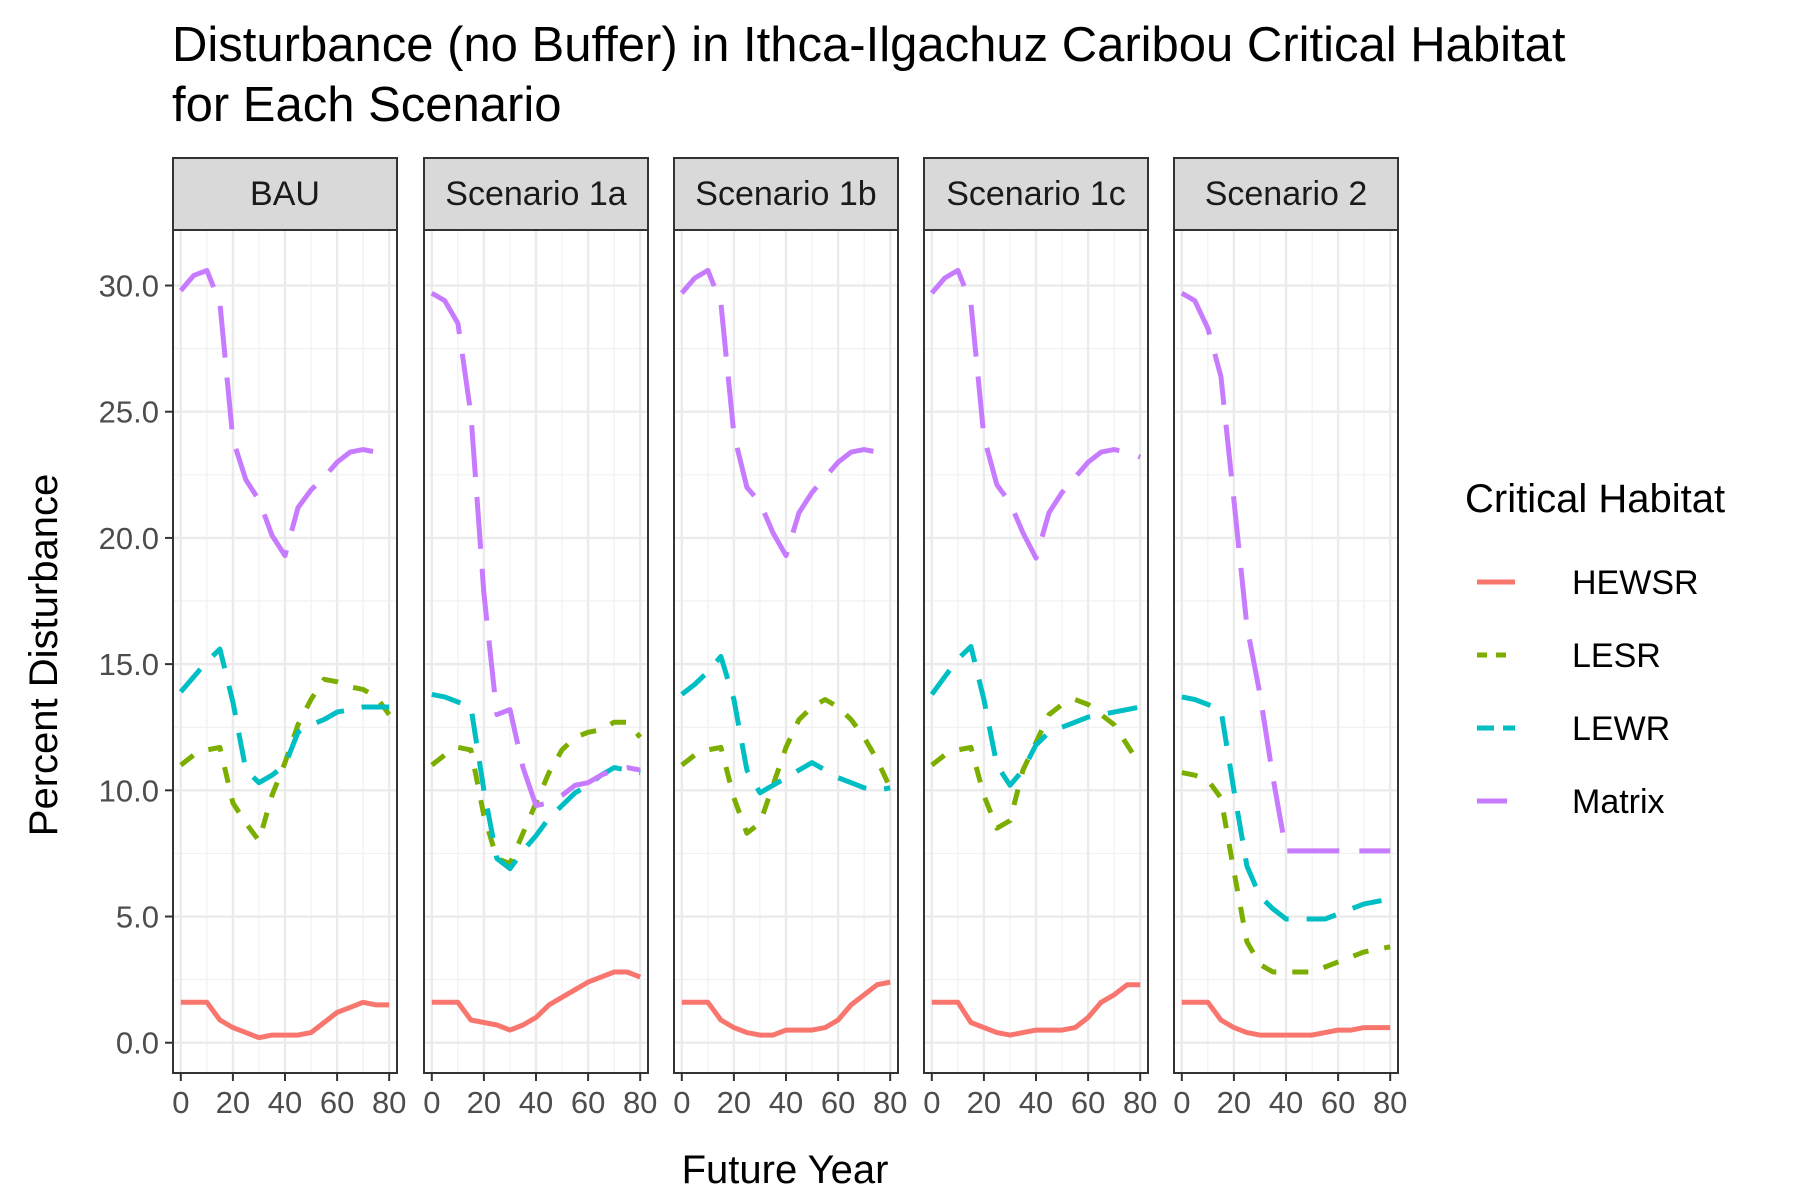 The height and width of the screenshot is (1200, 1800). I want to click on y-tick-label: 5.0, so click(137, 917).